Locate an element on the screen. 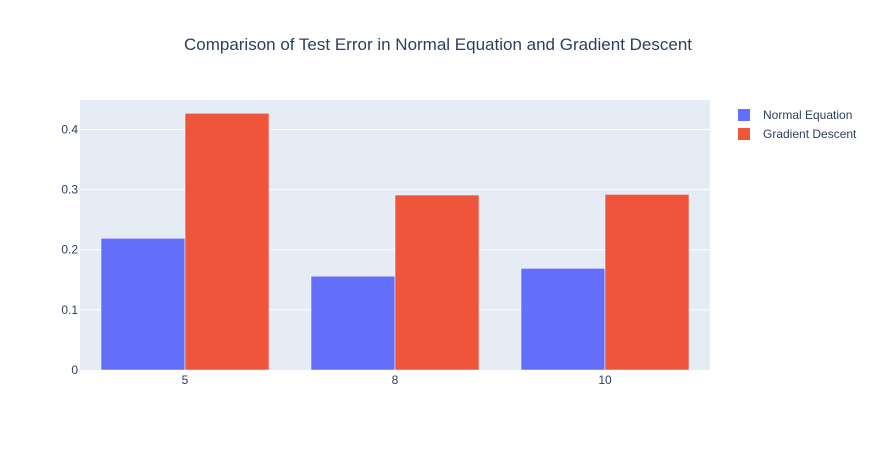 This screenshot has height=455, width=876. y-tick-label: 0.1 is located at coordinates (69, 310).